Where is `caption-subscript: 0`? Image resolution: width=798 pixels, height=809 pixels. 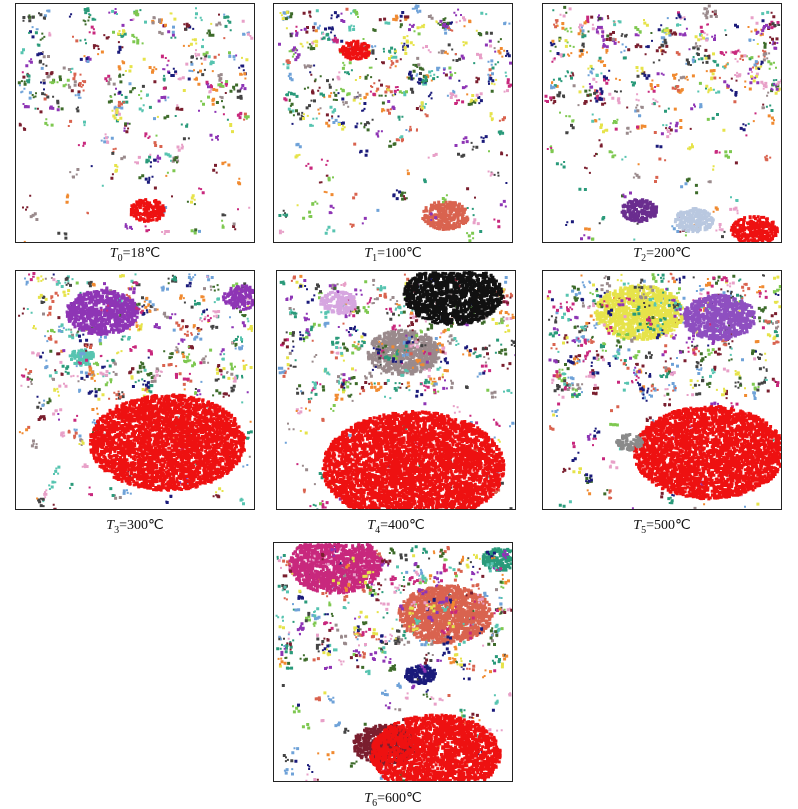
caption-subscript: 0 is located at coordinates (120, 258).